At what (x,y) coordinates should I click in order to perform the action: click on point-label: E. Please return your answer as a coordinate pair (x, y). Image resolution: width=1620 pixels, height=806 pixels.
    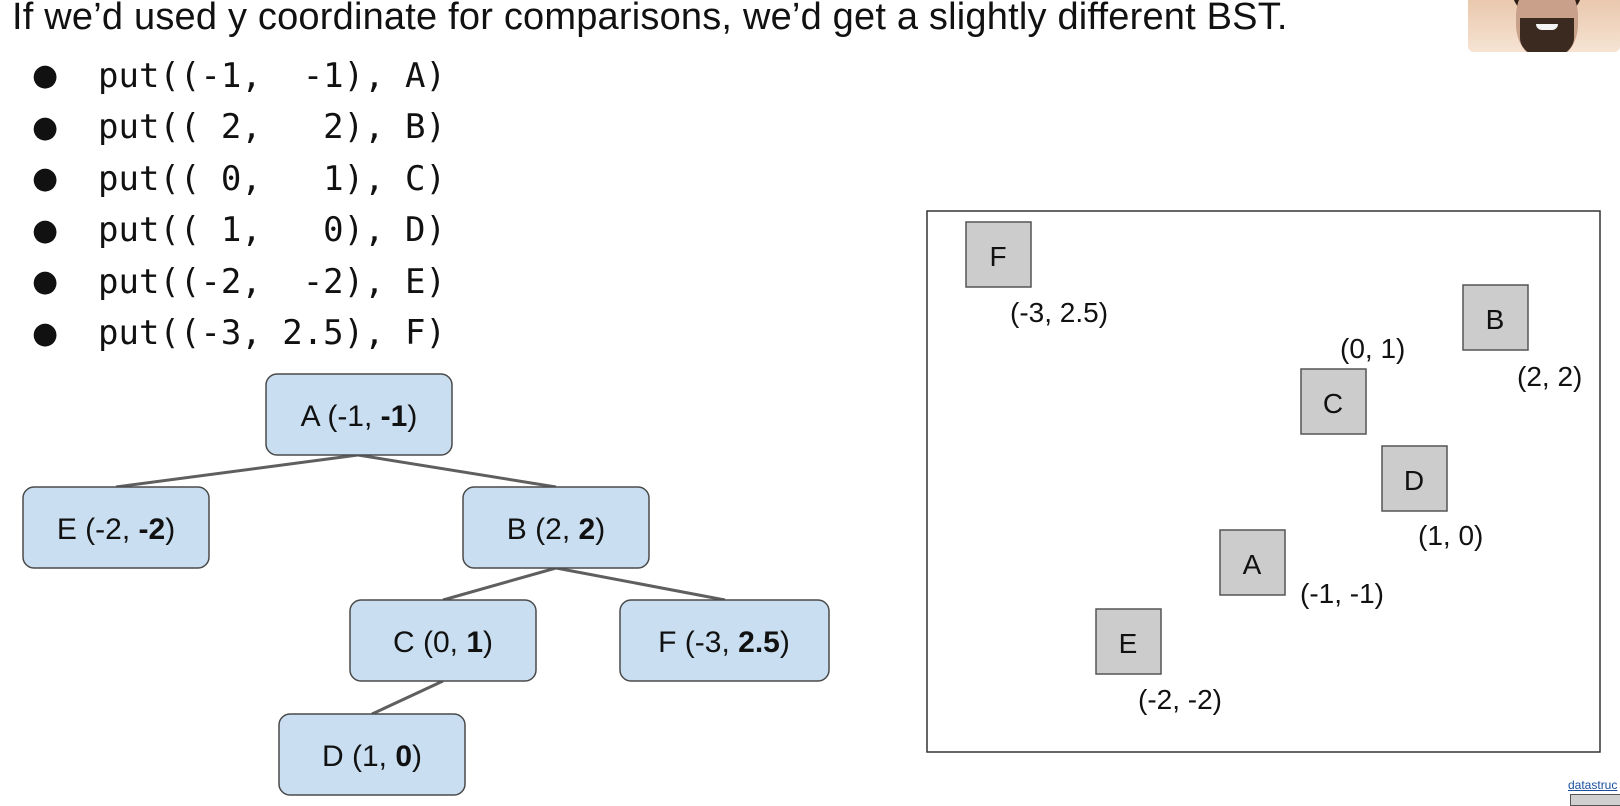
    Looking at the image, I should click on (1128, 643).